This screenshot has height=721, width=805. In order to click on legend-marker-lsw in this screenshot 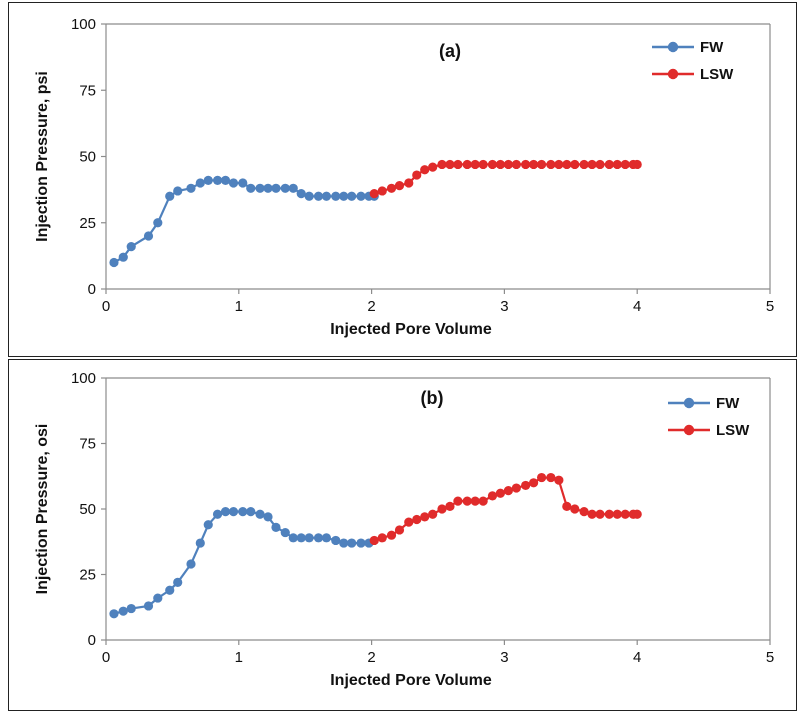, I will do `click(673, 74)`.